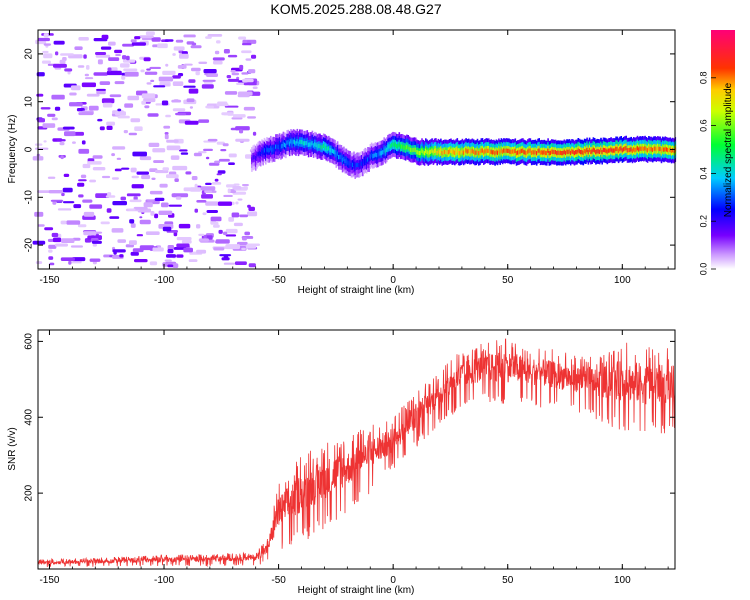 The image size is (750, 600). Describe the element at coordinates (29, 102) in the screenshot. I see `spectrogram-ytick-label: 10` at that location.